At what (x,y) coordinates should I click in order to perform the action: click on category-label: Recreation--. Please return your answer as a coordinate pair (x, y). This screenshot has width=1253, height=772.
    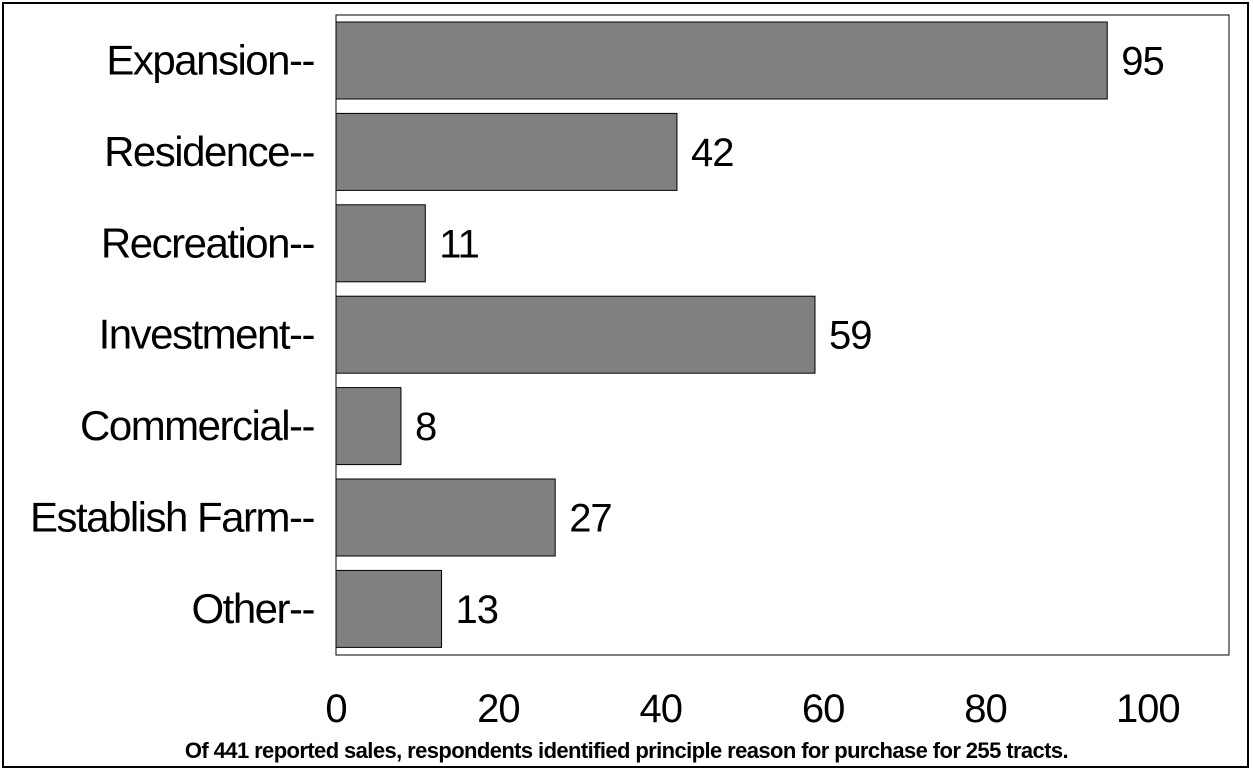
    Looking at the image, I should click on (208, 242).